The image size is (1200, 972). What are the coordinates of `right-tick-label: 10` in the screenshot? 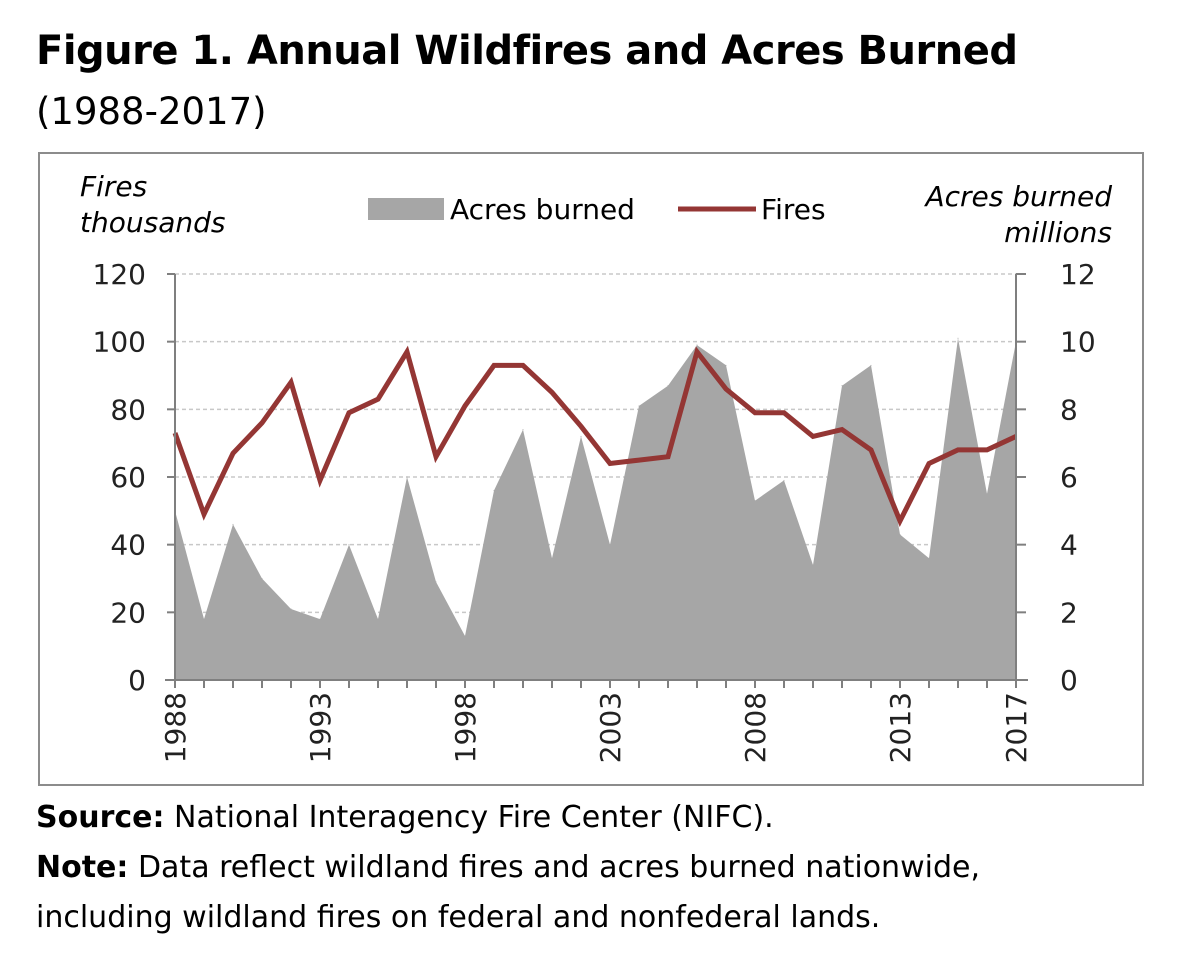 It's located at (1078, 342).